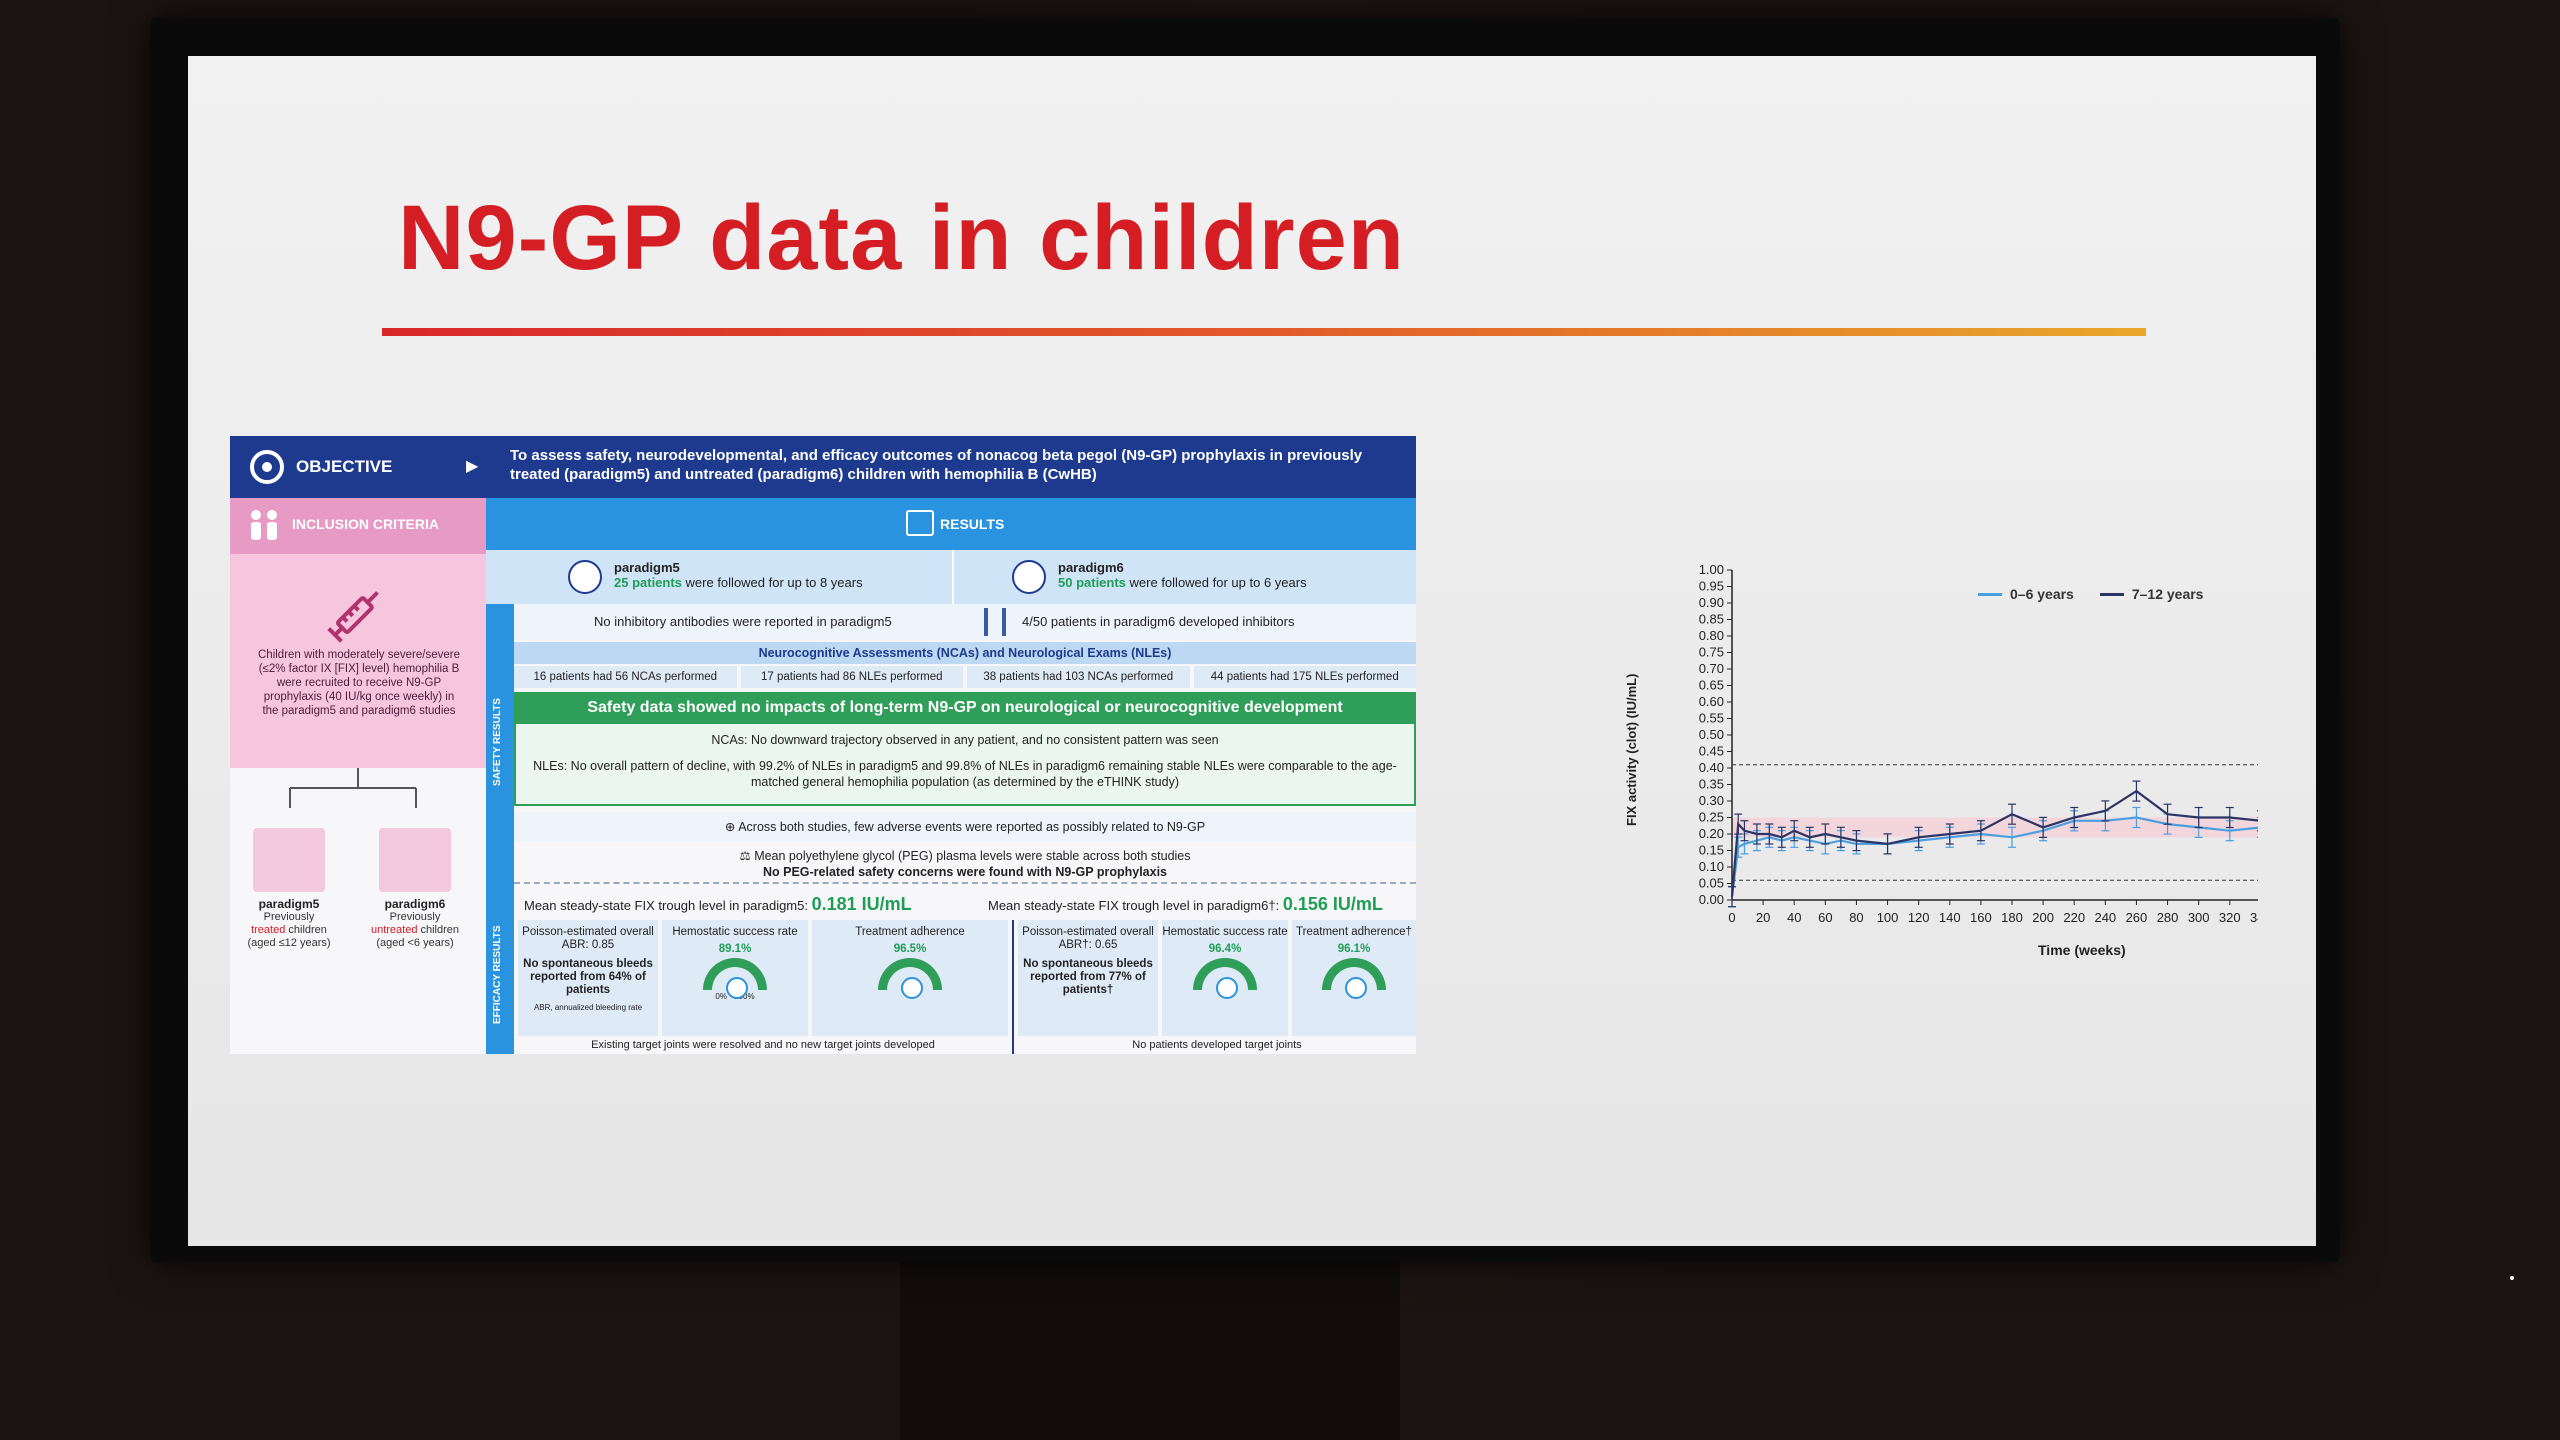 The height and width of the screenshot is (1440, 2560). I want to click on paradigm6-line1: Previously, so click(415, 917).